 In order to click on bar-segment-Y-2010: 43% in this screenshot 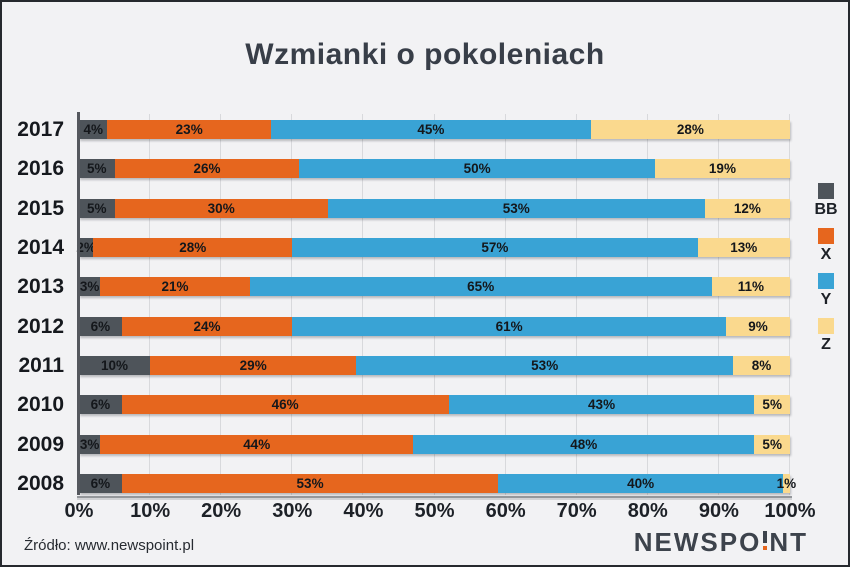, I will do `click(601, 405)`.